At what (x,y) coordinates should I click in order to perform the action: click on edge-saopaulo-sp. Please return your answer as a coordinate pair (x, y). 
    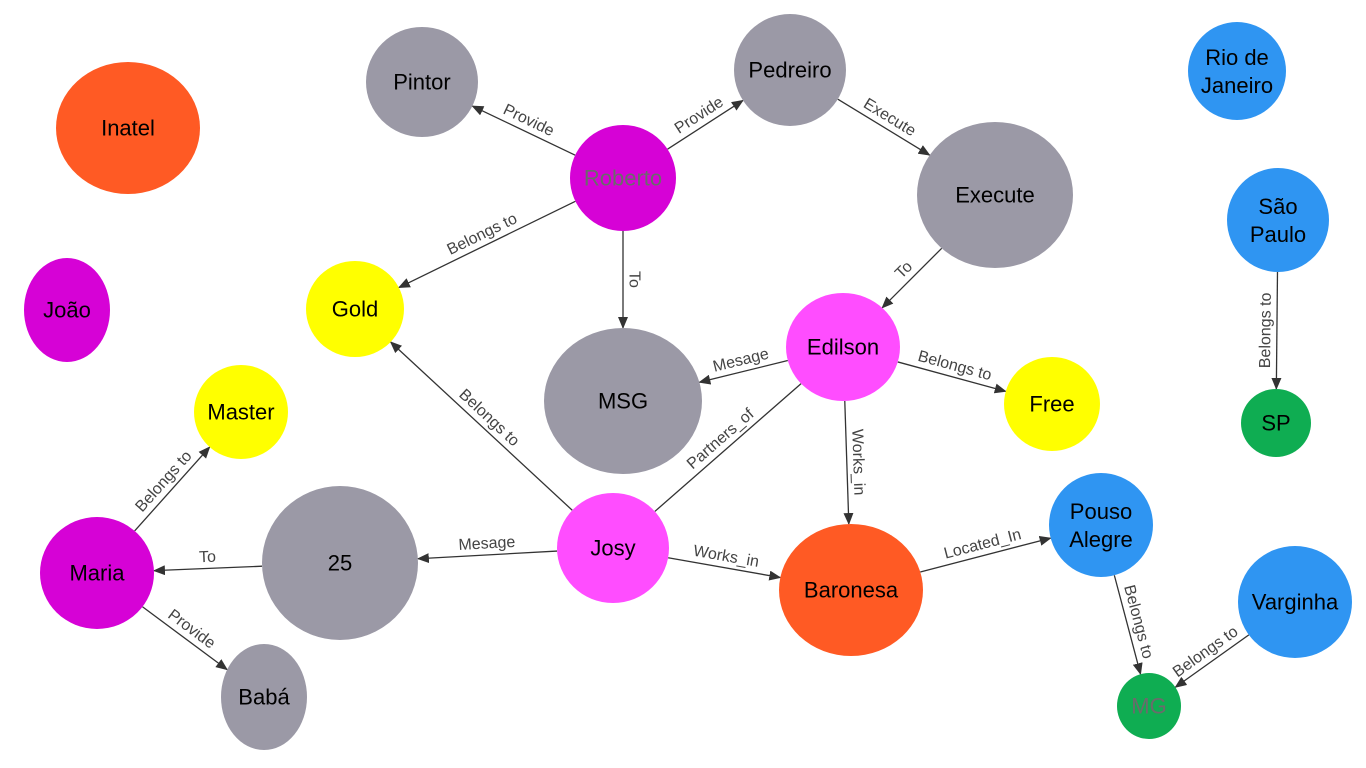
    Looking at the image, I should click on (1276, 331).